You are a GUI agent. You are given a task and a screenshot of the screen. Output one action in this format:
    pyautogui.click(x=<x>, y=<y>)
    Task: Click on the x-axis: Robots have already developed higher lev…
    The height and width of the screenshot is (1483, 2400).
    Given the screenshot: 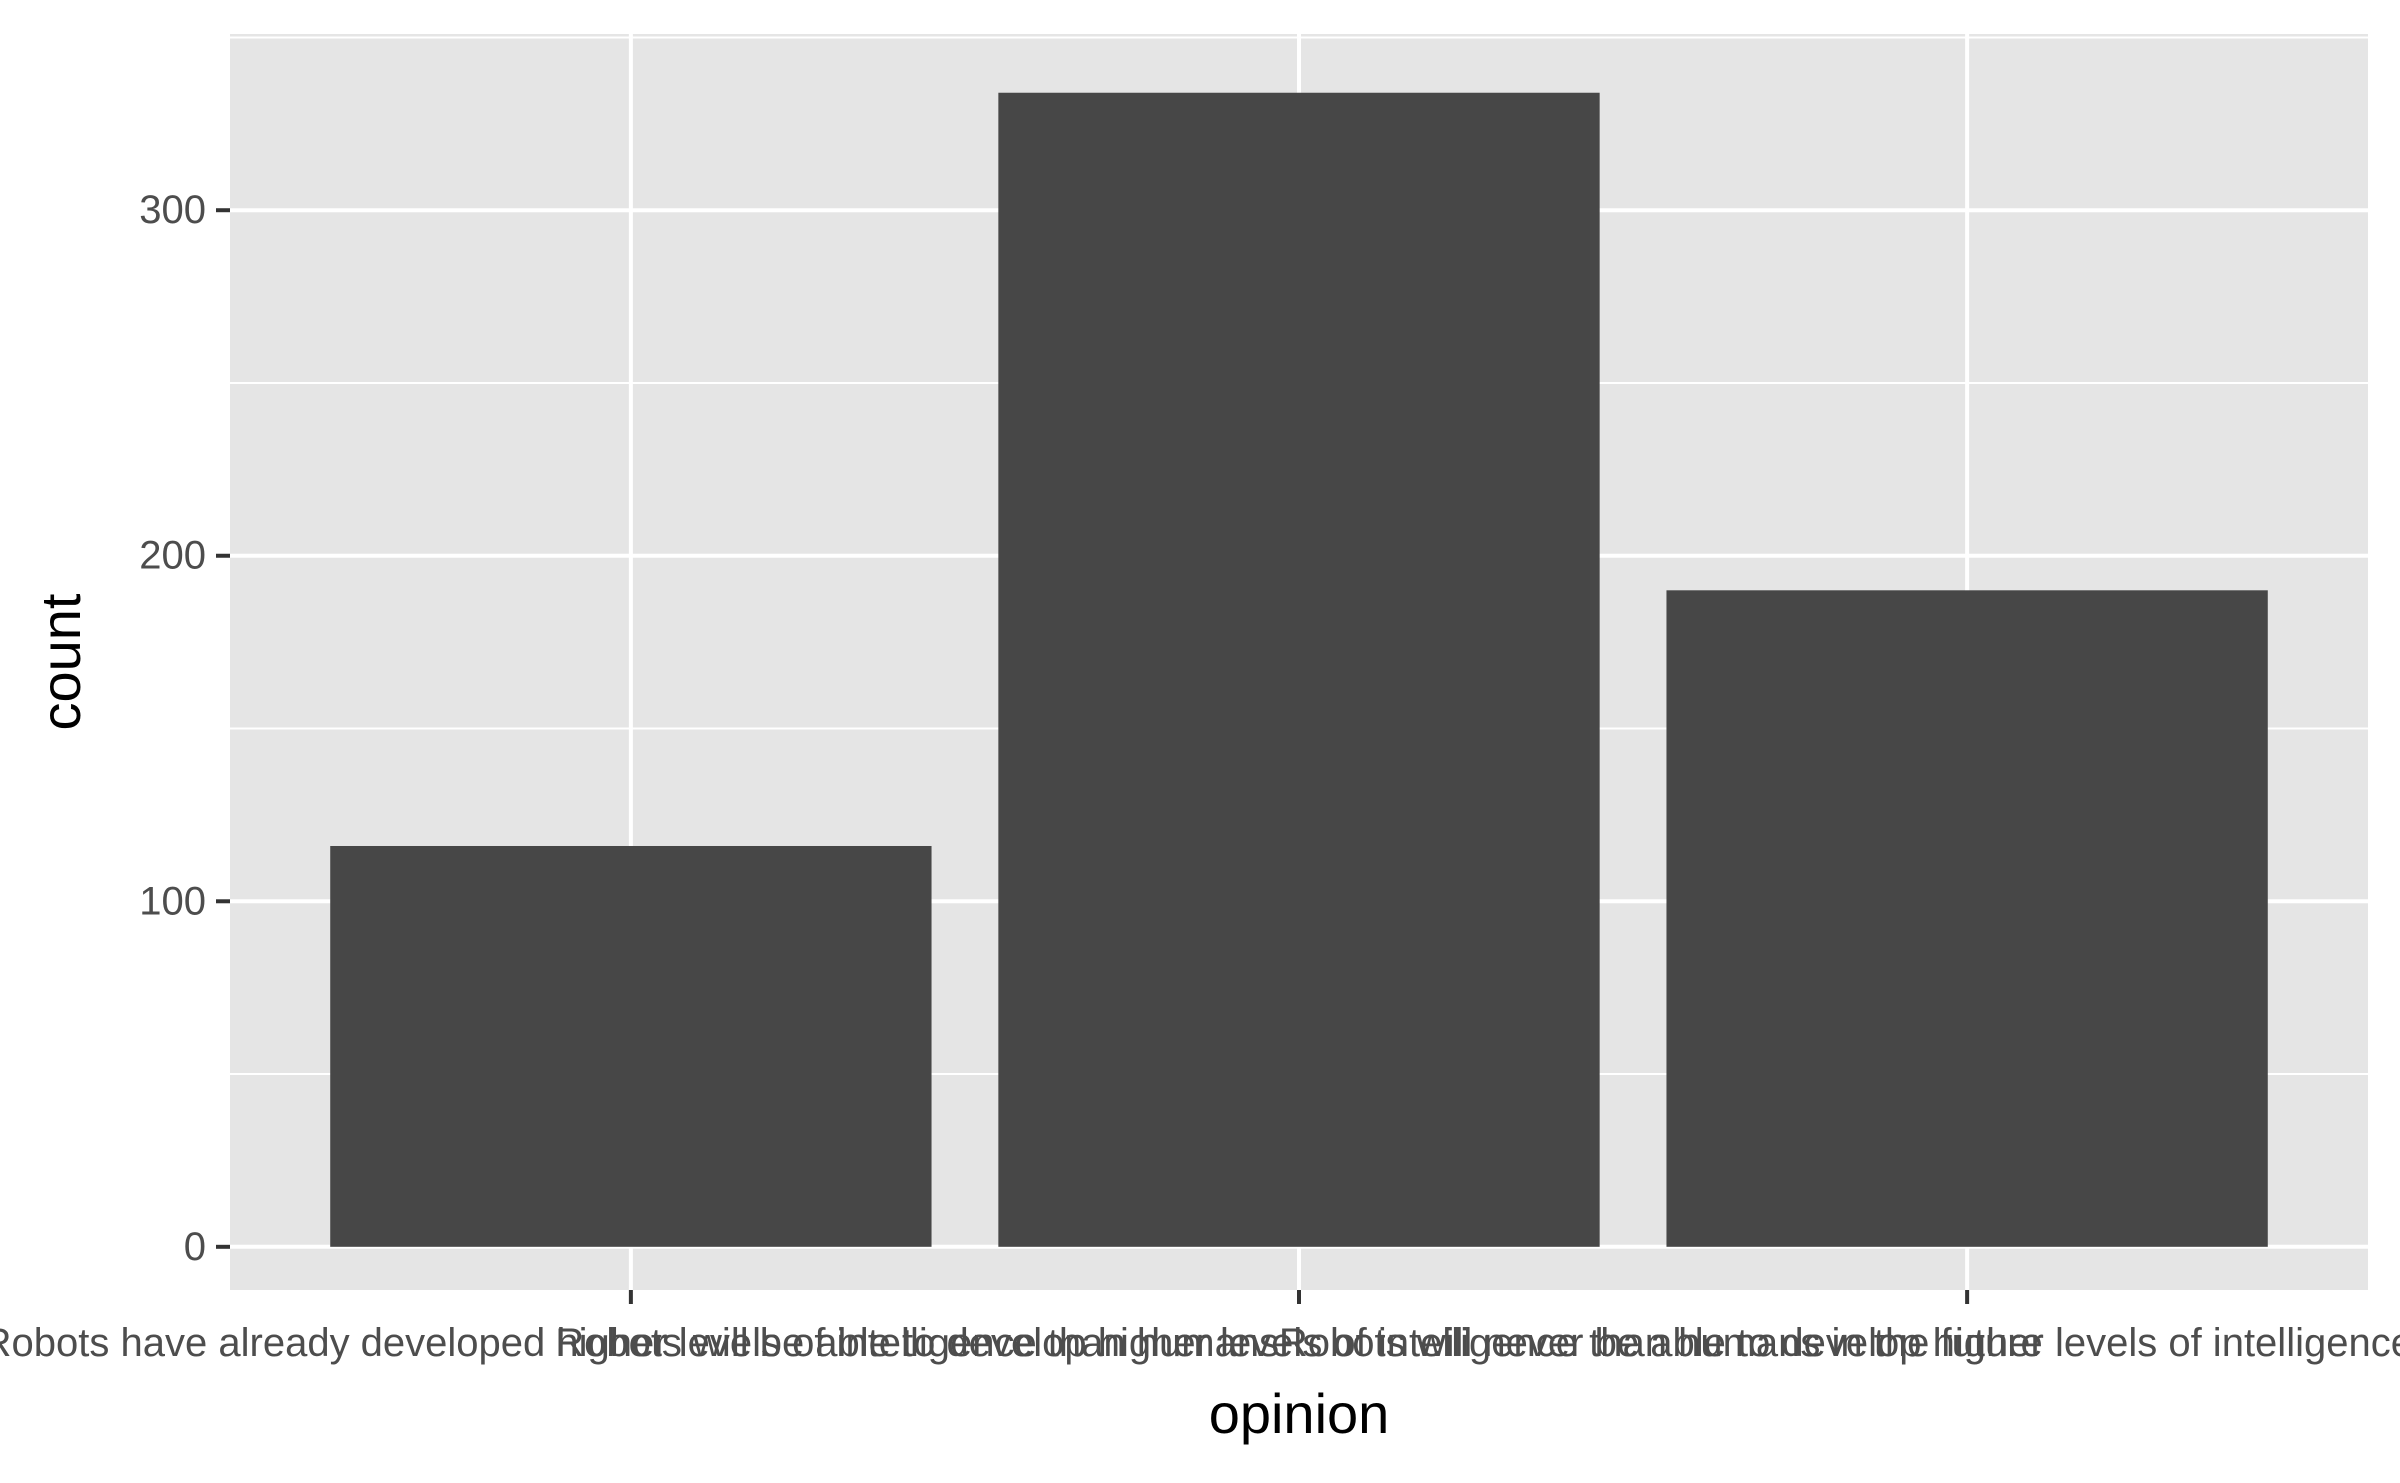 What is the action you would take?
    pyautogui.click(x=1200, y=1327)
    